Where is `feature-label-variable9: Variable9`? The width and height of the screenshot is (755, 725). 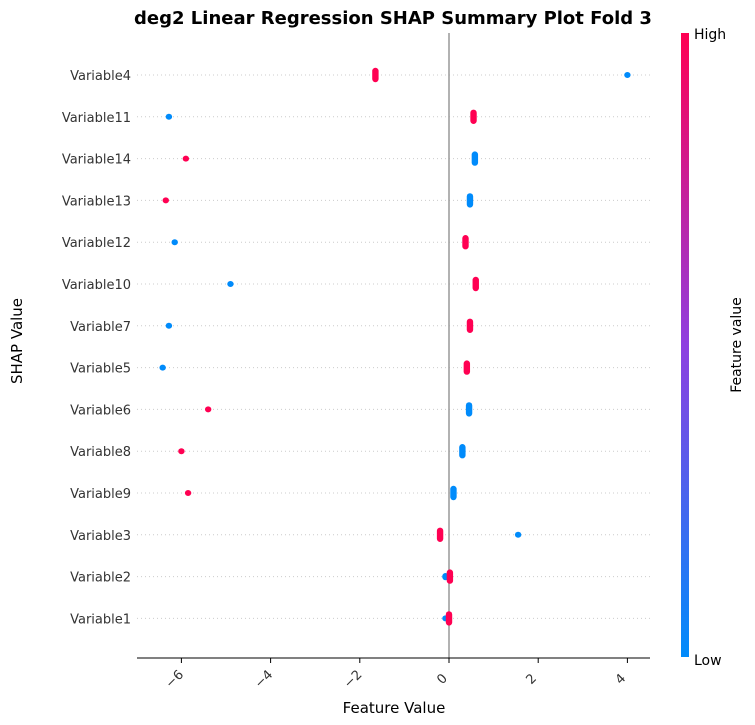
feature-label-variable9: Variable9 is located at coordinates (100, 494).